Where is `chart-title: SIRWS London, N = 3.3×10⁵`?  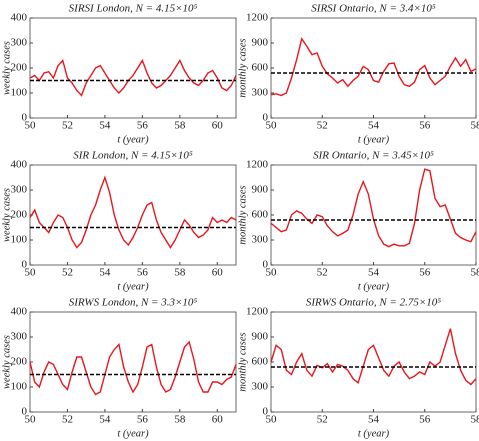 chart-title: SIRWS London, N = 3.3×10⁵ is located at coordinates (133, 303).